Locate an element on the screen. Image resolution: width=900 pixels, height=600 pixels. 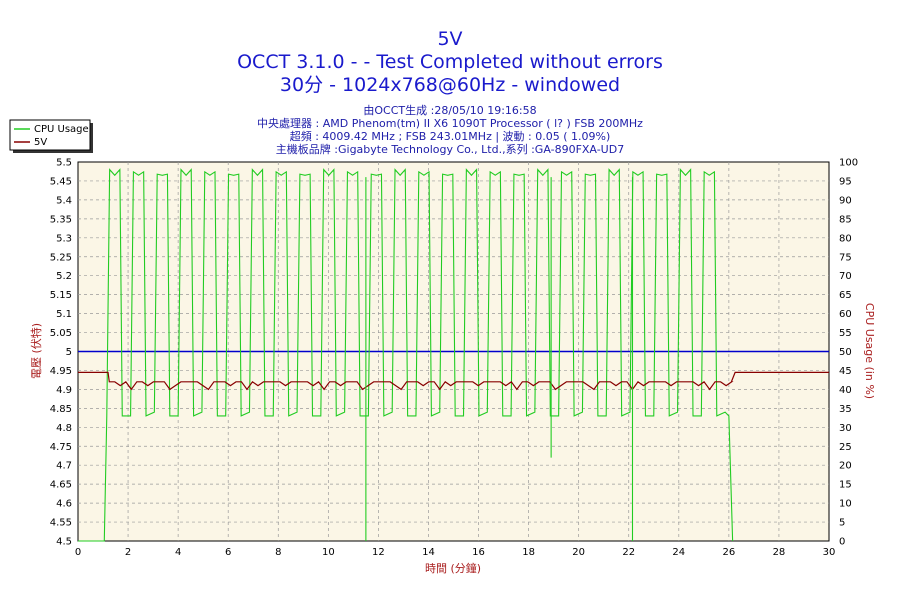
y2-tick-label: 10 is located at coordinates (845, 504).